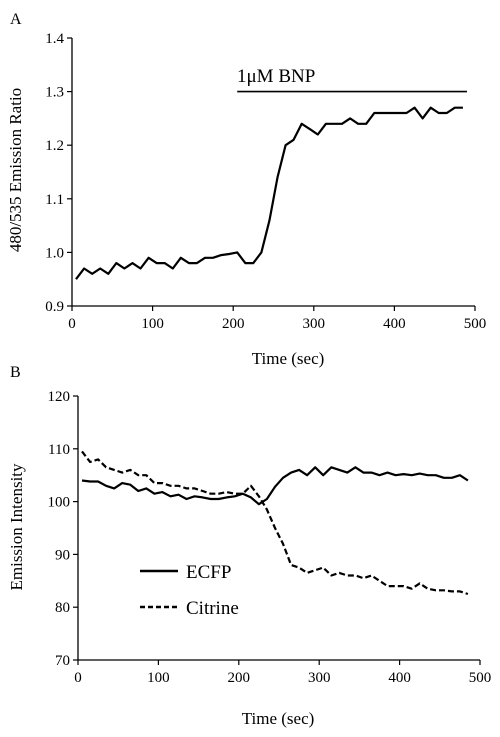  Describe the element at coordinates (54, 253) in the screenshot. I see `panel-a-y-tick-label: 1.0` at that location.